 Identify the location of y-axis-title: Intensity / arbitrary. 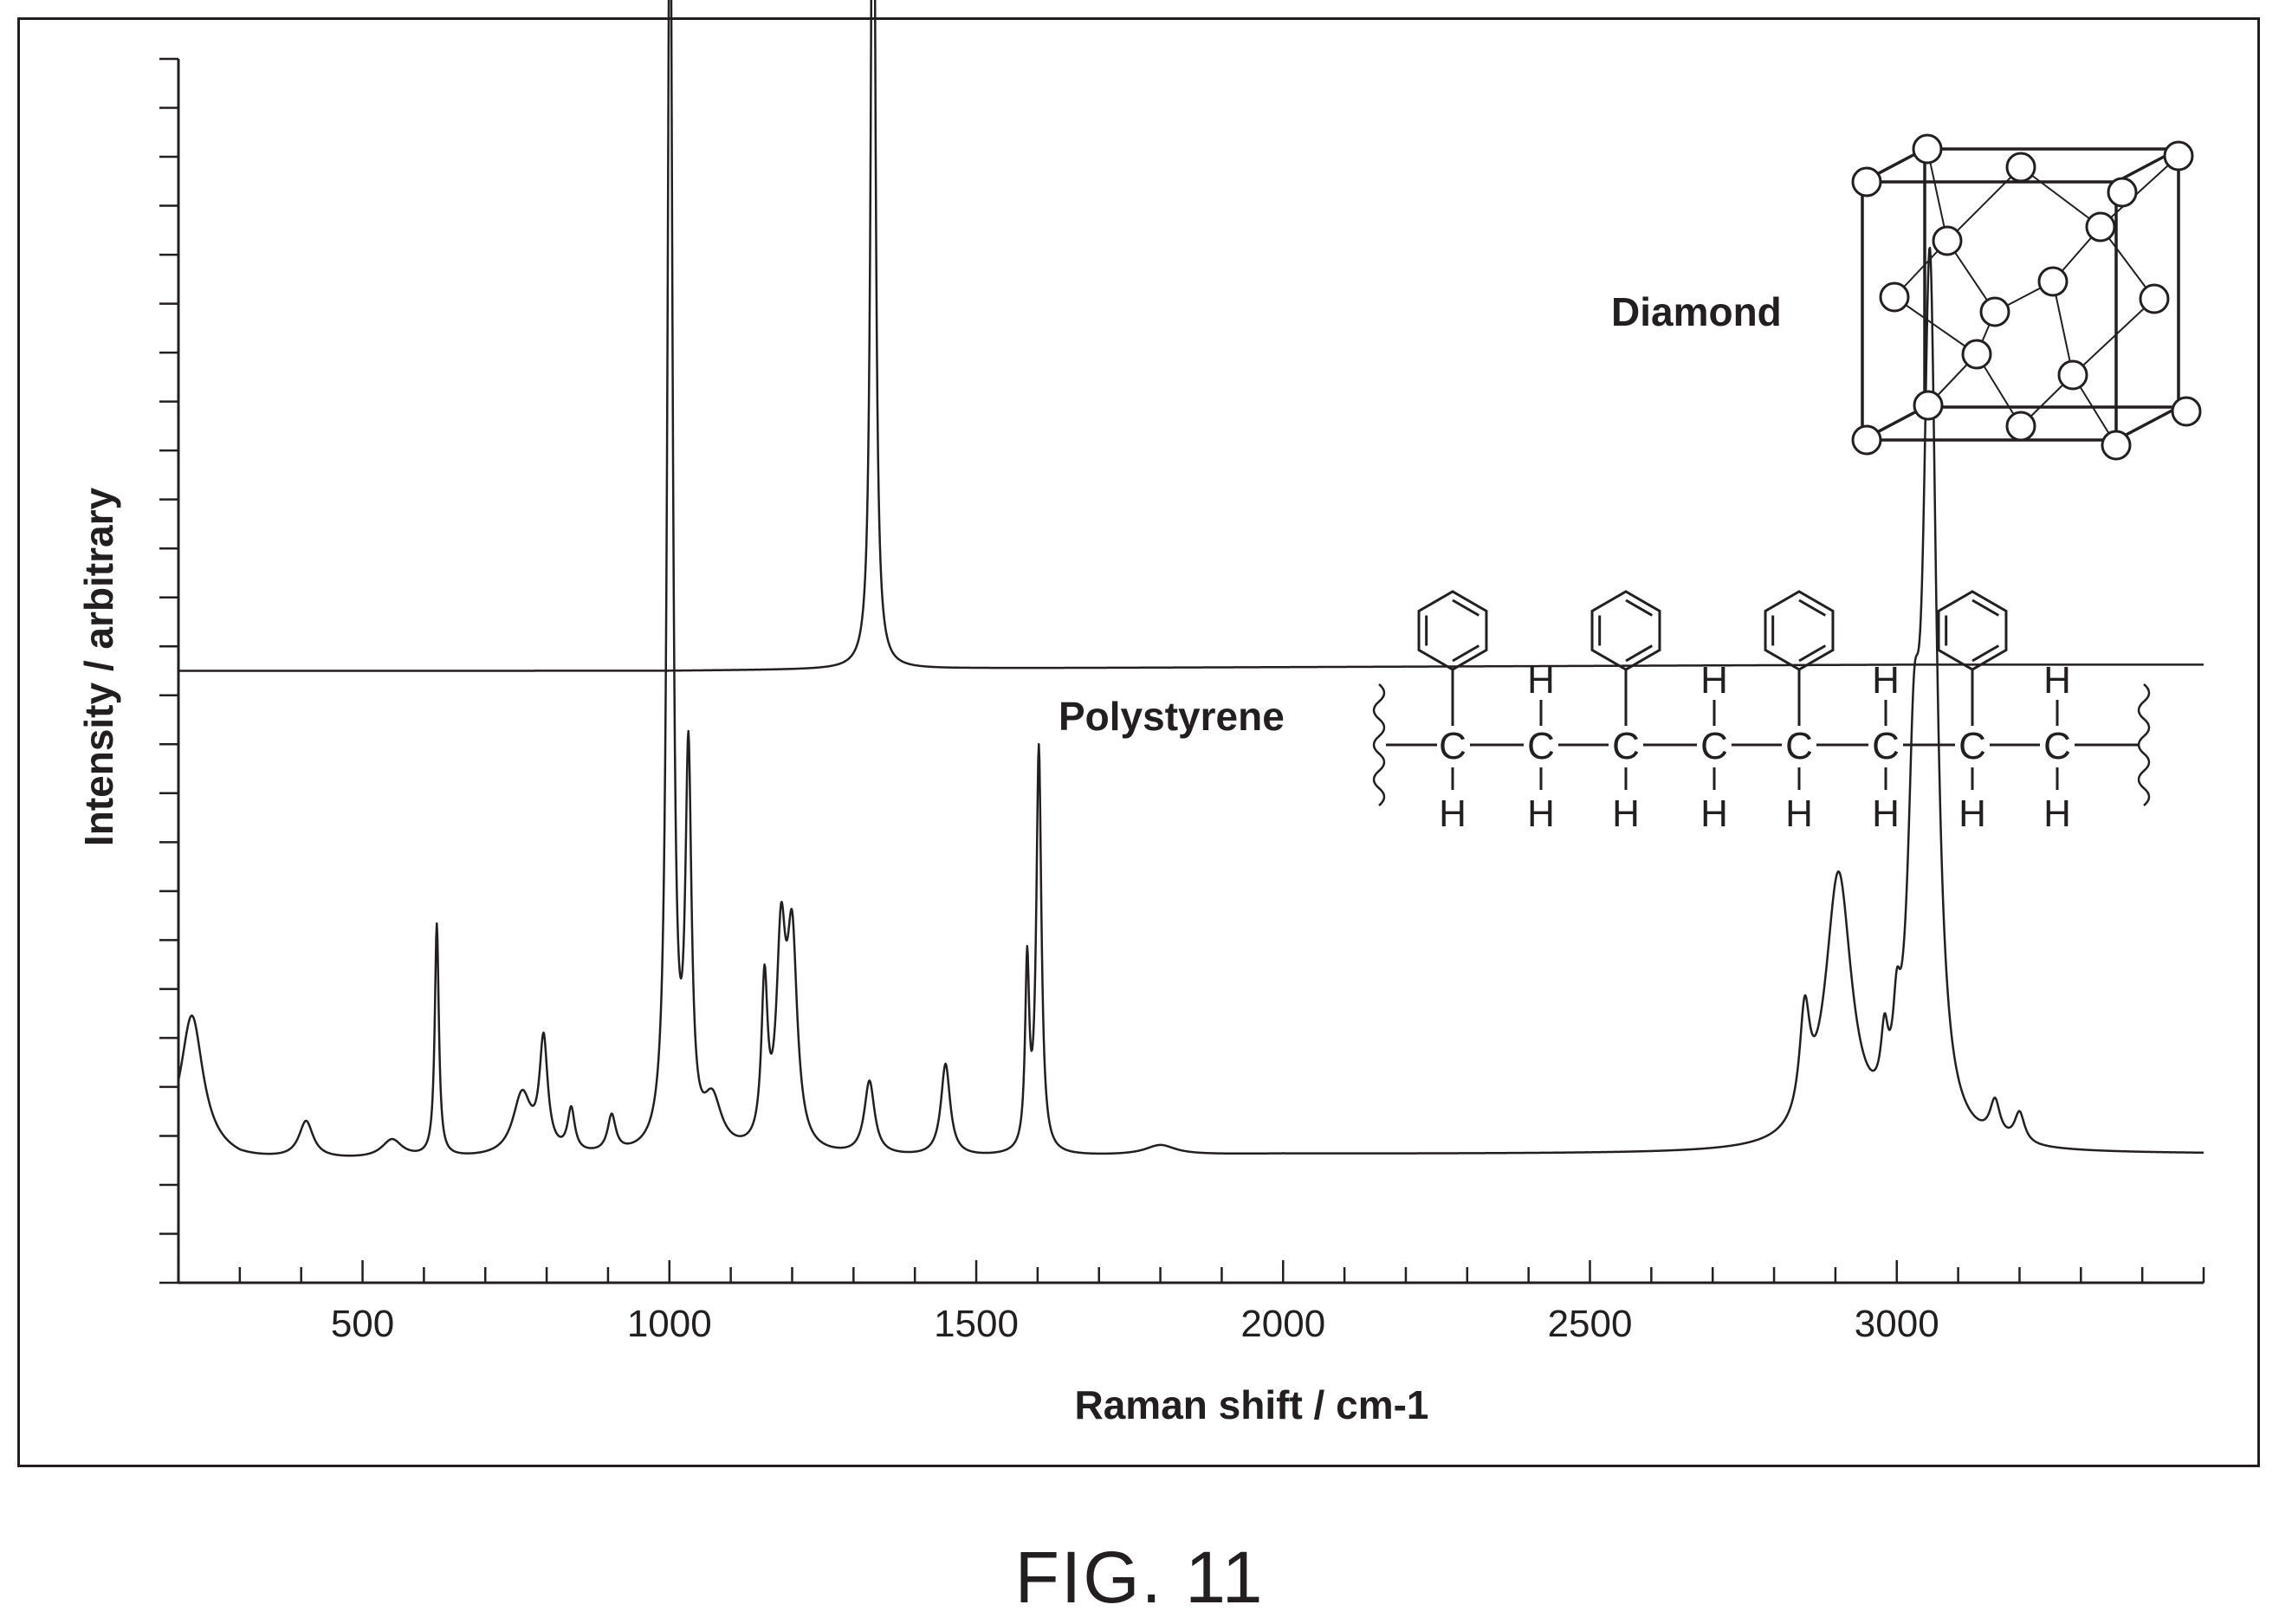
(98, 667).